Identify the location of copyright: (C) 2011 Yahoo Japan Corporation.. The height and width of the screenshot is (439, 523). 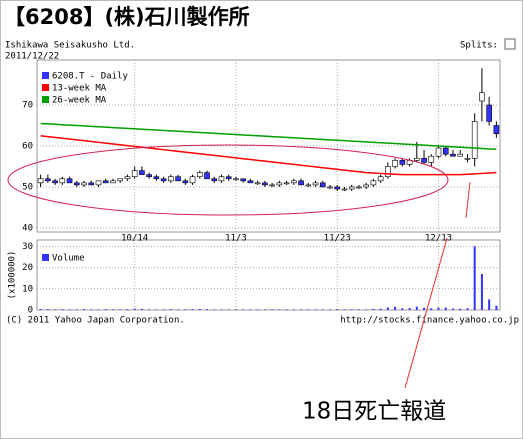
(95, 321).